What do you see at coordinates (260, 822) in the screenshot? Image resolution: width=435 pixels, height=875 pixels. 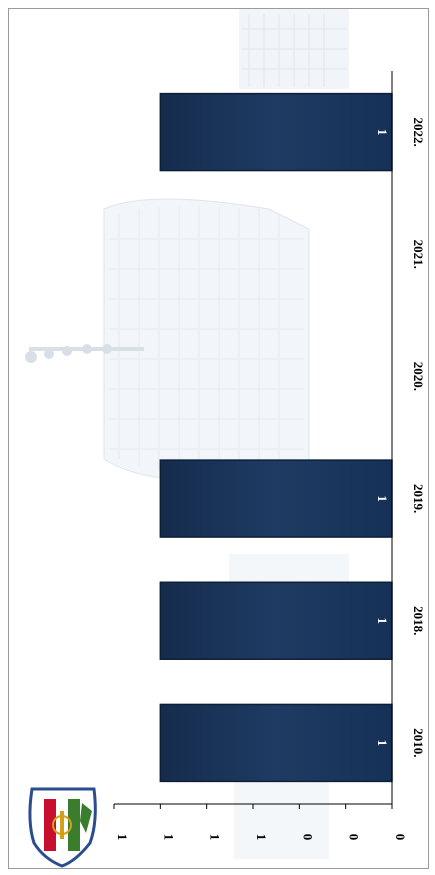 I see `value-axis: 0 0 0 1 1 1 1` at bounding box center [260, 822].